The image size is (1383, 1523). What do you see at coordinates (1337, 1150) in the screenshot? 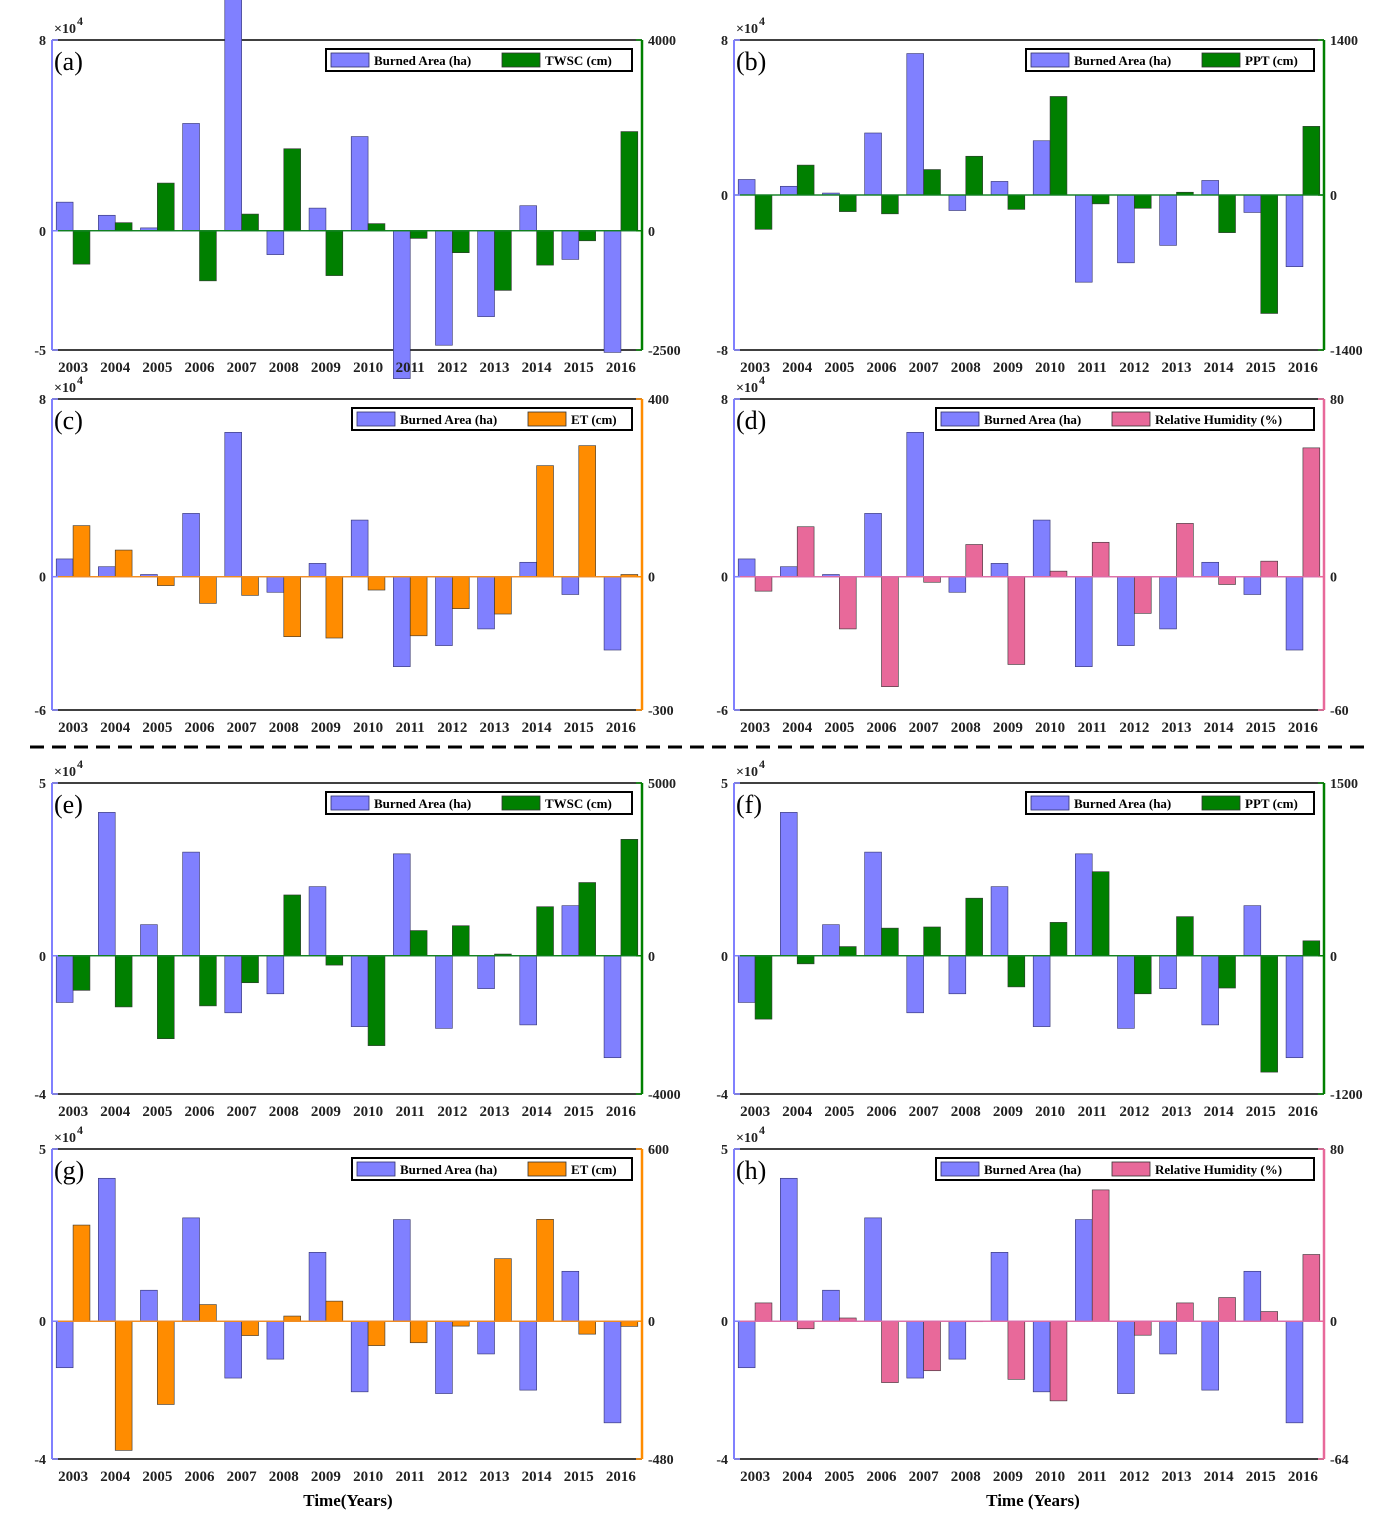
I see `right-tick-label: 80` at bounding box center [1337, 1150].